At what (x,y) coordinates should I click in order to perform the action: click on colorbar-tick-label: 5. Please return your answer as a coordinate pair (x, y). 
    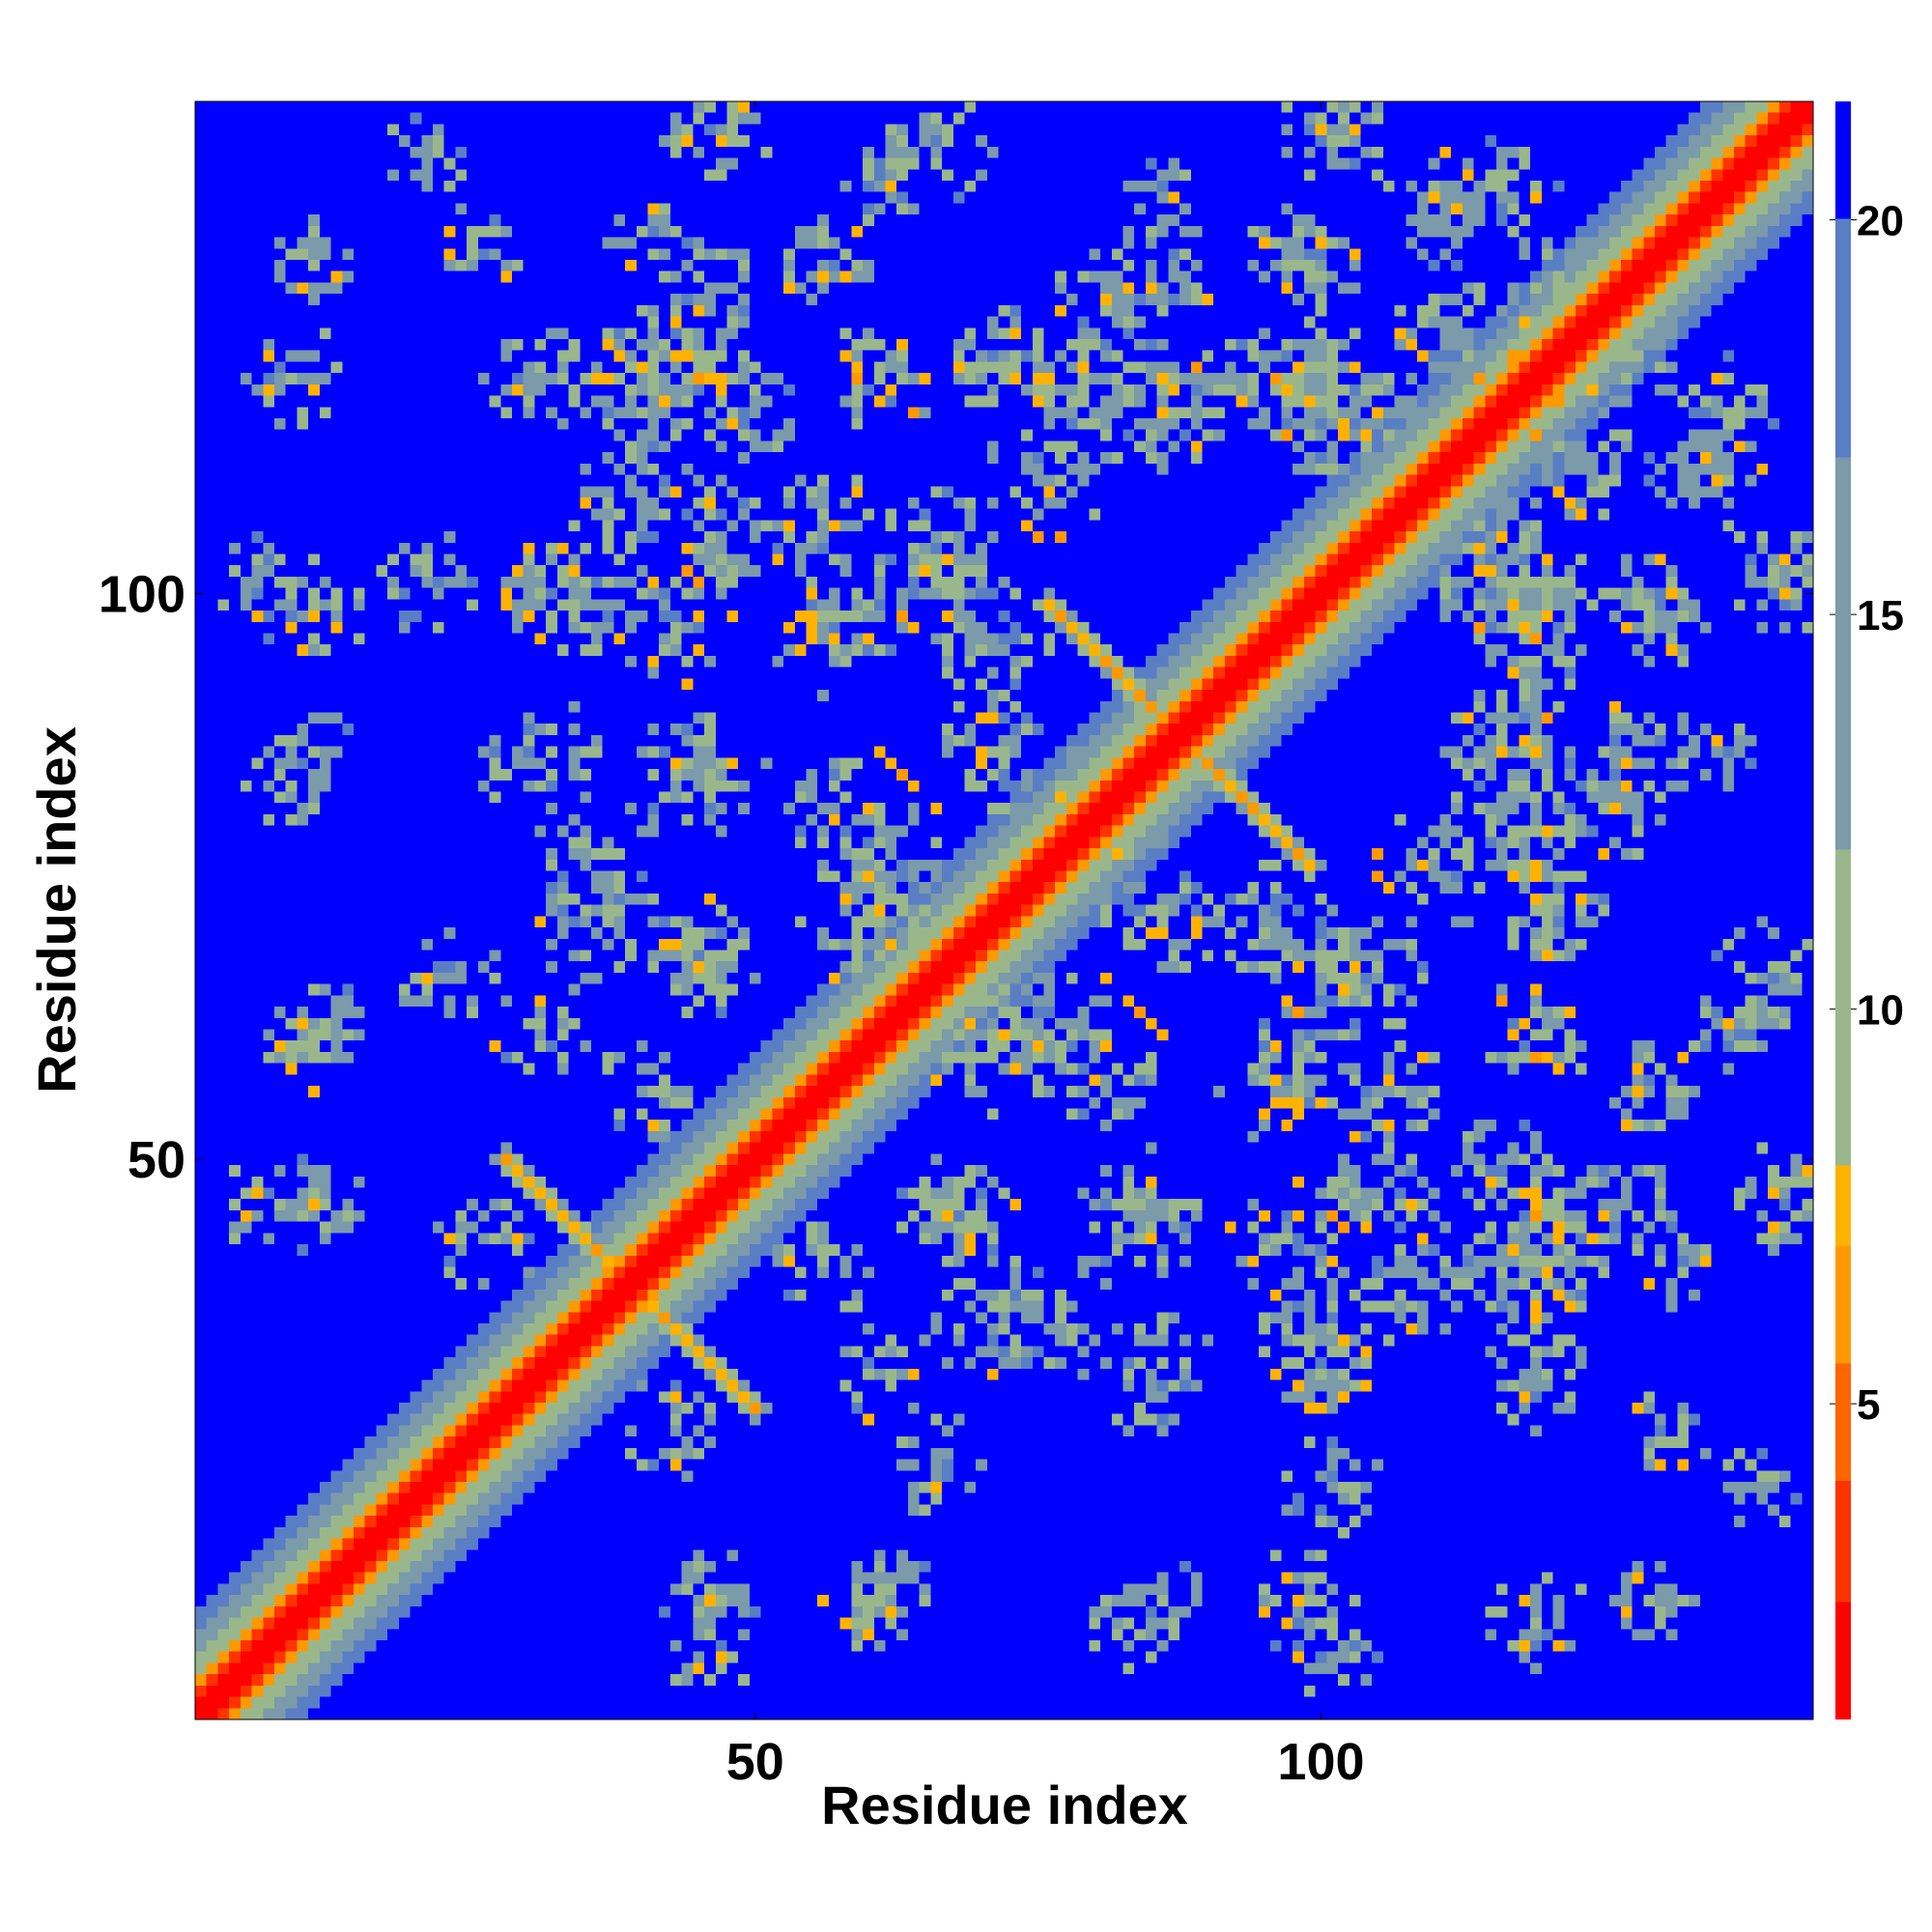
    Looking at the image, I should click on (1868, 1405).